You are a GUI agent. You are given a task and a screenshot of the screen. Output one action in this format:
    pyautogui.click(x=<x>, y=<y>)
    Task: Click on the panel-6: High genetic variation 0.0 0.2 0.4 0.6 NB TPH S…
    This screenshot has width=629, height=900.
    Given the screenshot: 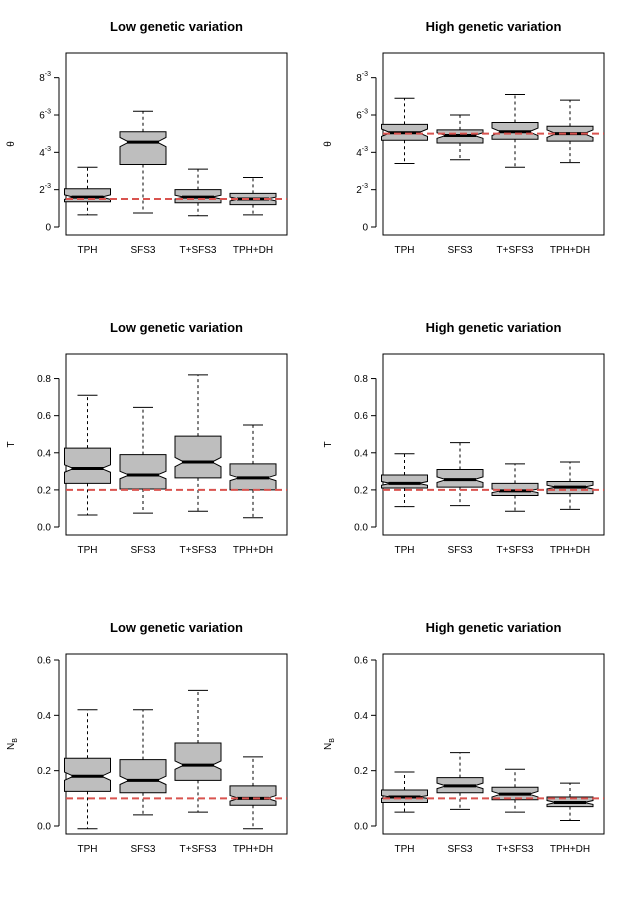 What is the action you would take?
    pyautogui.click(x=464, y=737)
    